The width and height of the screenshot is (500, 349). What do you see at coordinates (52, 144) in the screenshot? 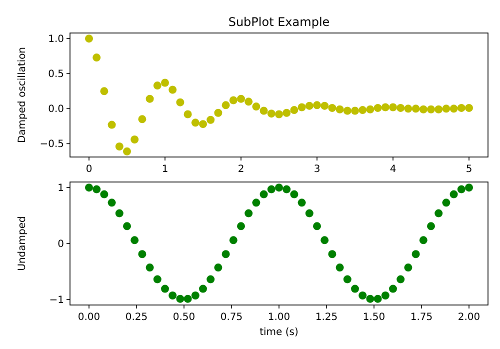
I see `y-tick-label: −0.5` at bounding box center [52, 144].